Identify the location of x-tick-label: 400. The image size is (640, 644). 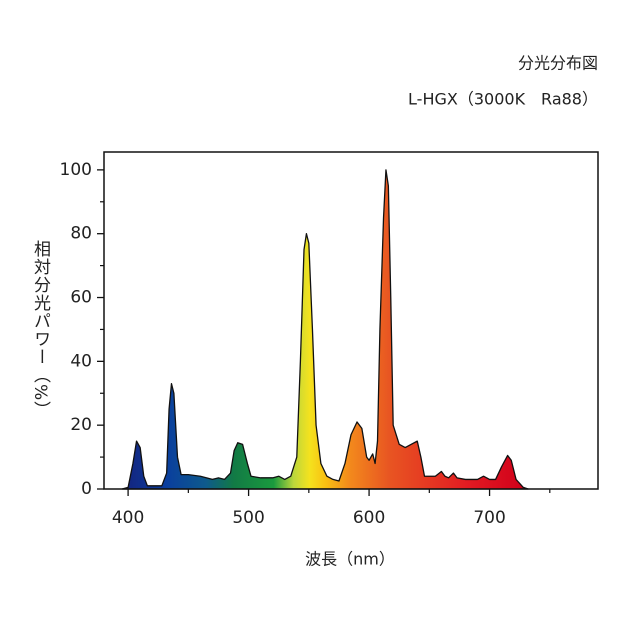
(128, 518).